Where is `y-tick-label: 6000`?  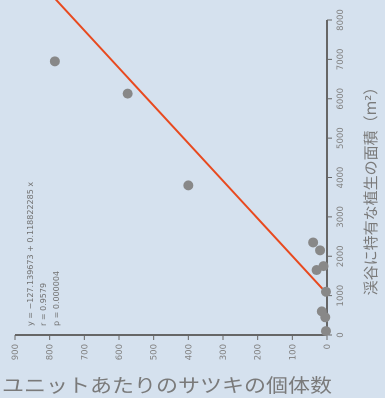 y-tick-label: 6000 is located at coordinates (341, 99).